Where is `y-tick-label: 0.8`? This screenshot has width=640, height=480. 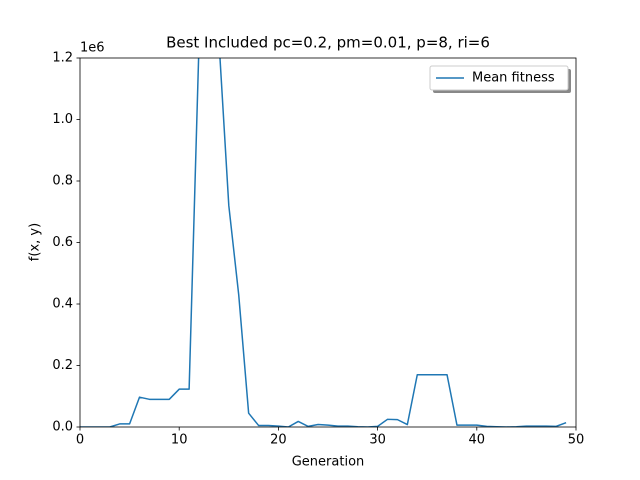 y-tick-label: 0.8 is located at coordinates (62, 181).